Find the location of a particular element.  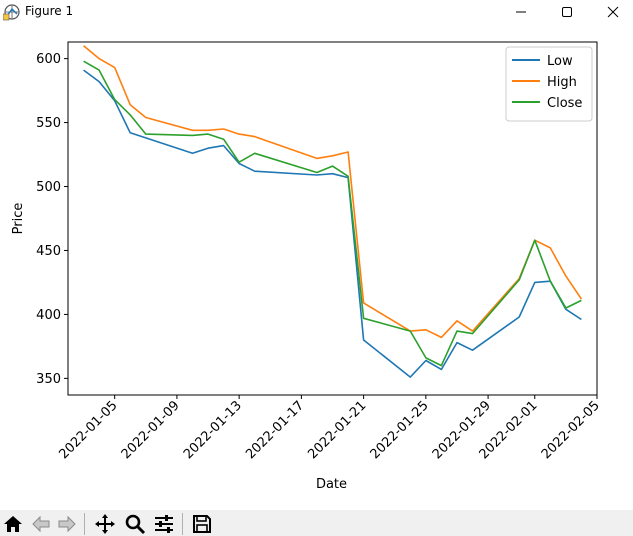

maximize-button is located at coordinates (567, 12).